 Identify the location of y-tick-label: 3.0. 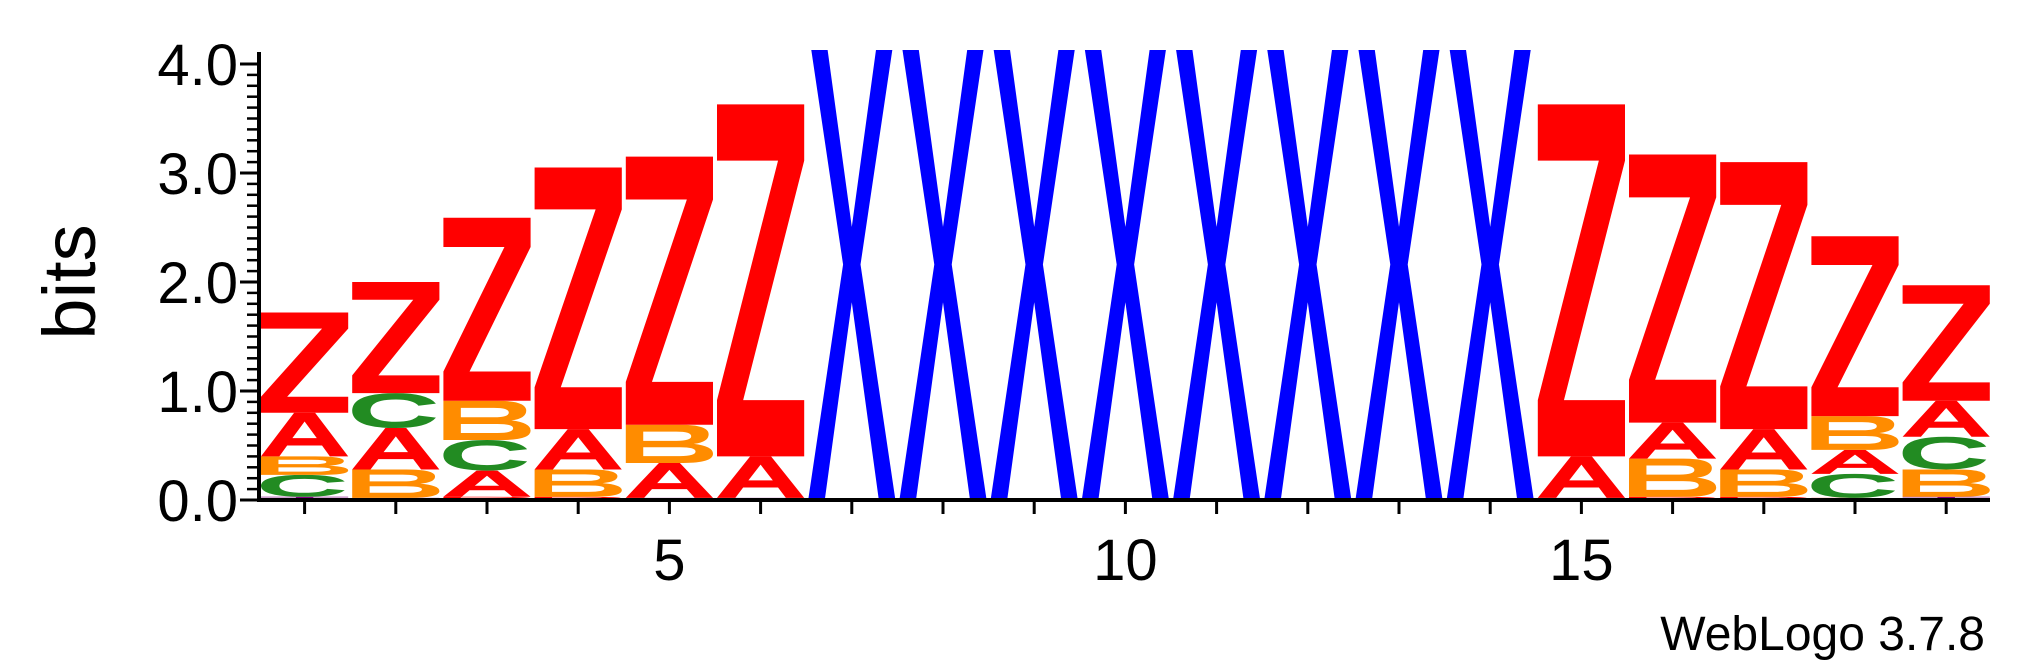
(197, 174).